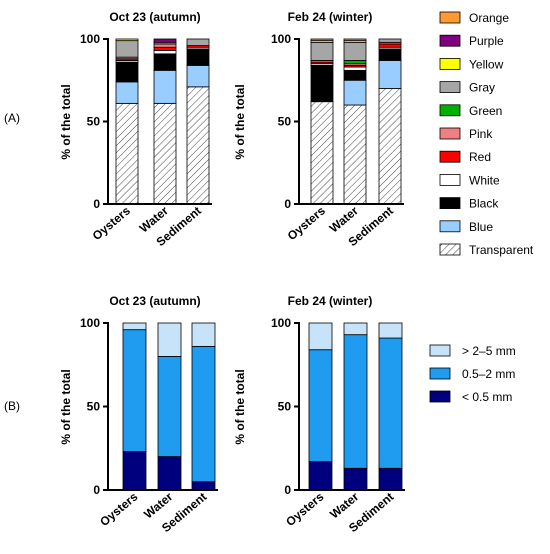 The image size is (550, 554). Describe the element at coordinates (154, 17) in the screenshot. I see `chart-title: Oct 23 (autumn)` at that location.